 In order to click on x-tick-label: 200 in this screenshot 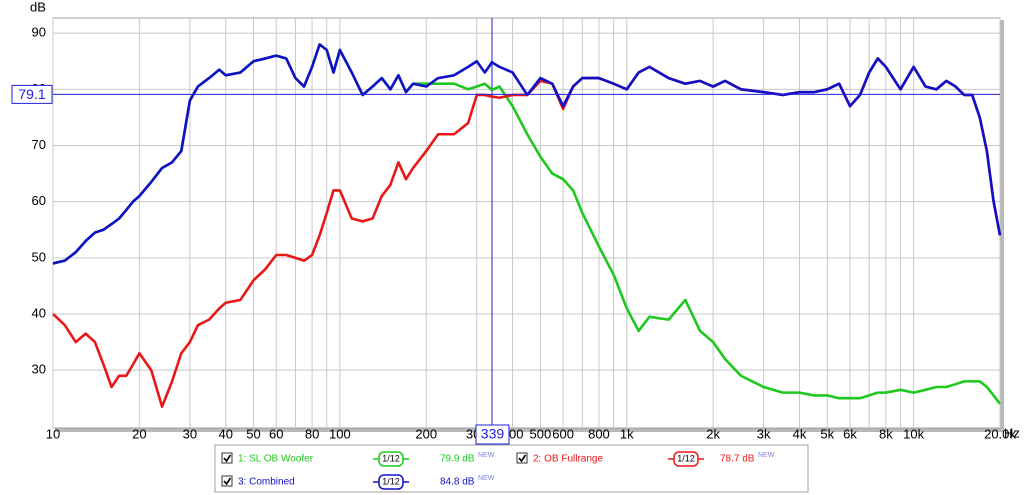, I will do `click(426, 433)`.